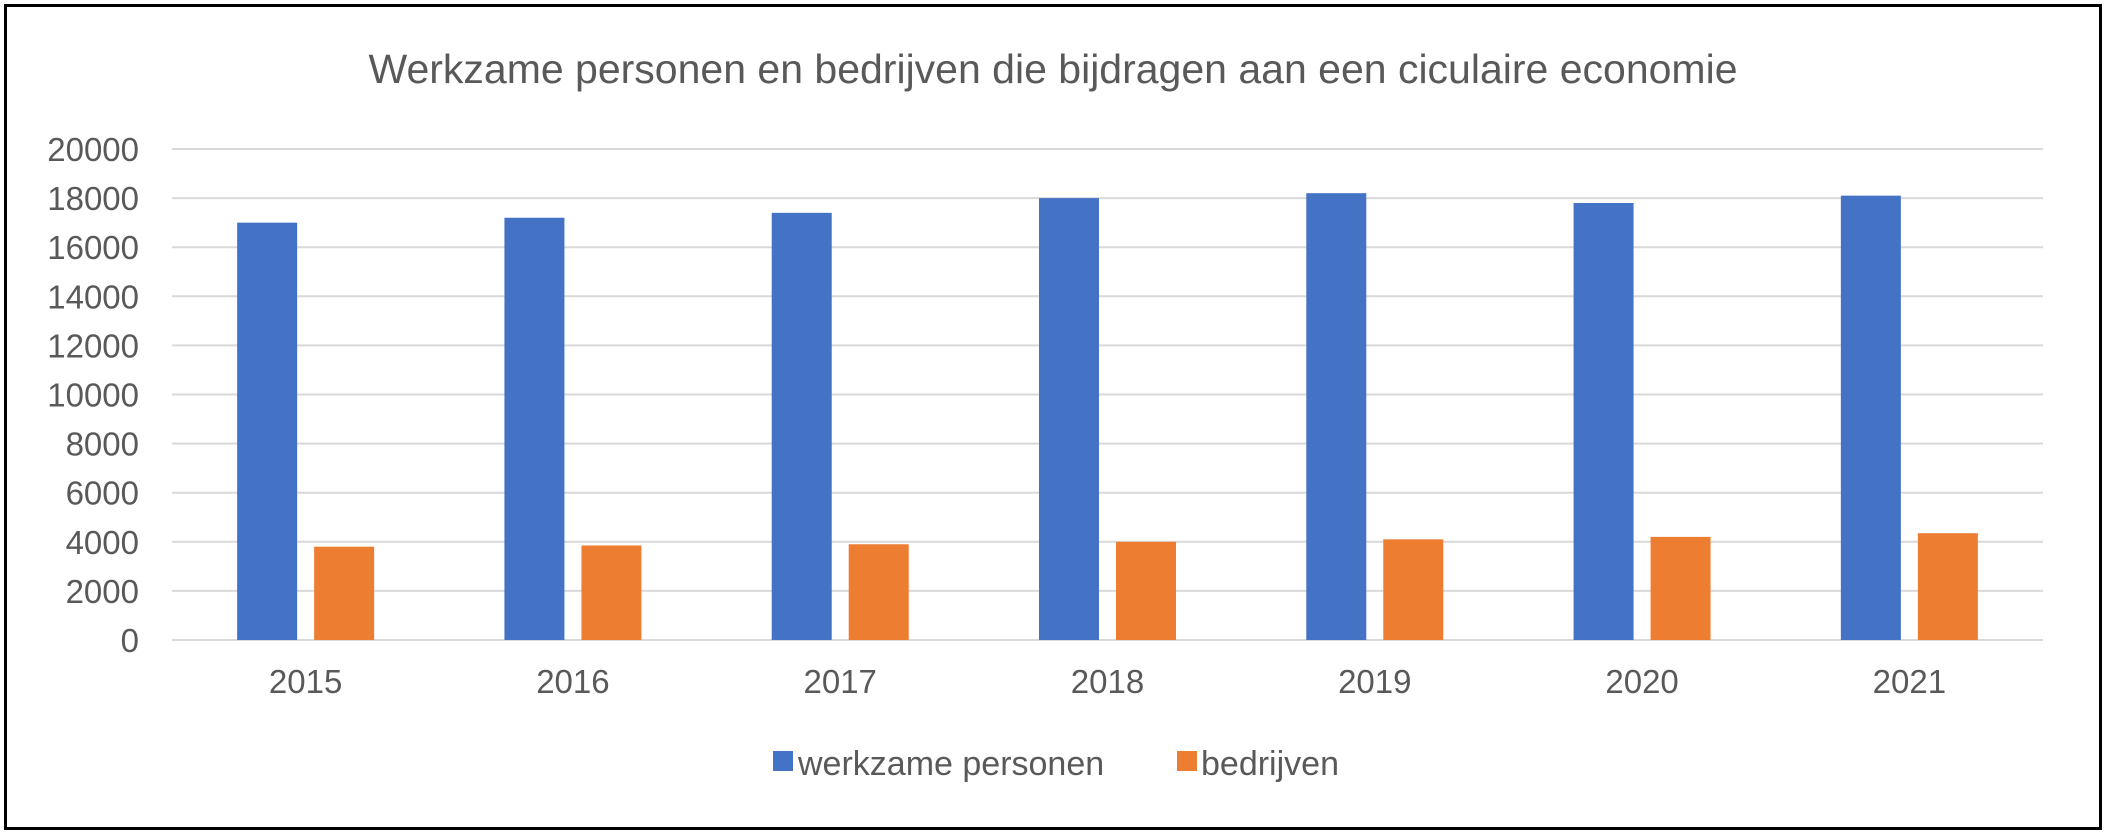 The height and width of the screenshot is (838, 2108). Describe the element at coordinates (1680, 588) in the screenshot. I see `bar-bedrijven-2020` at that location.